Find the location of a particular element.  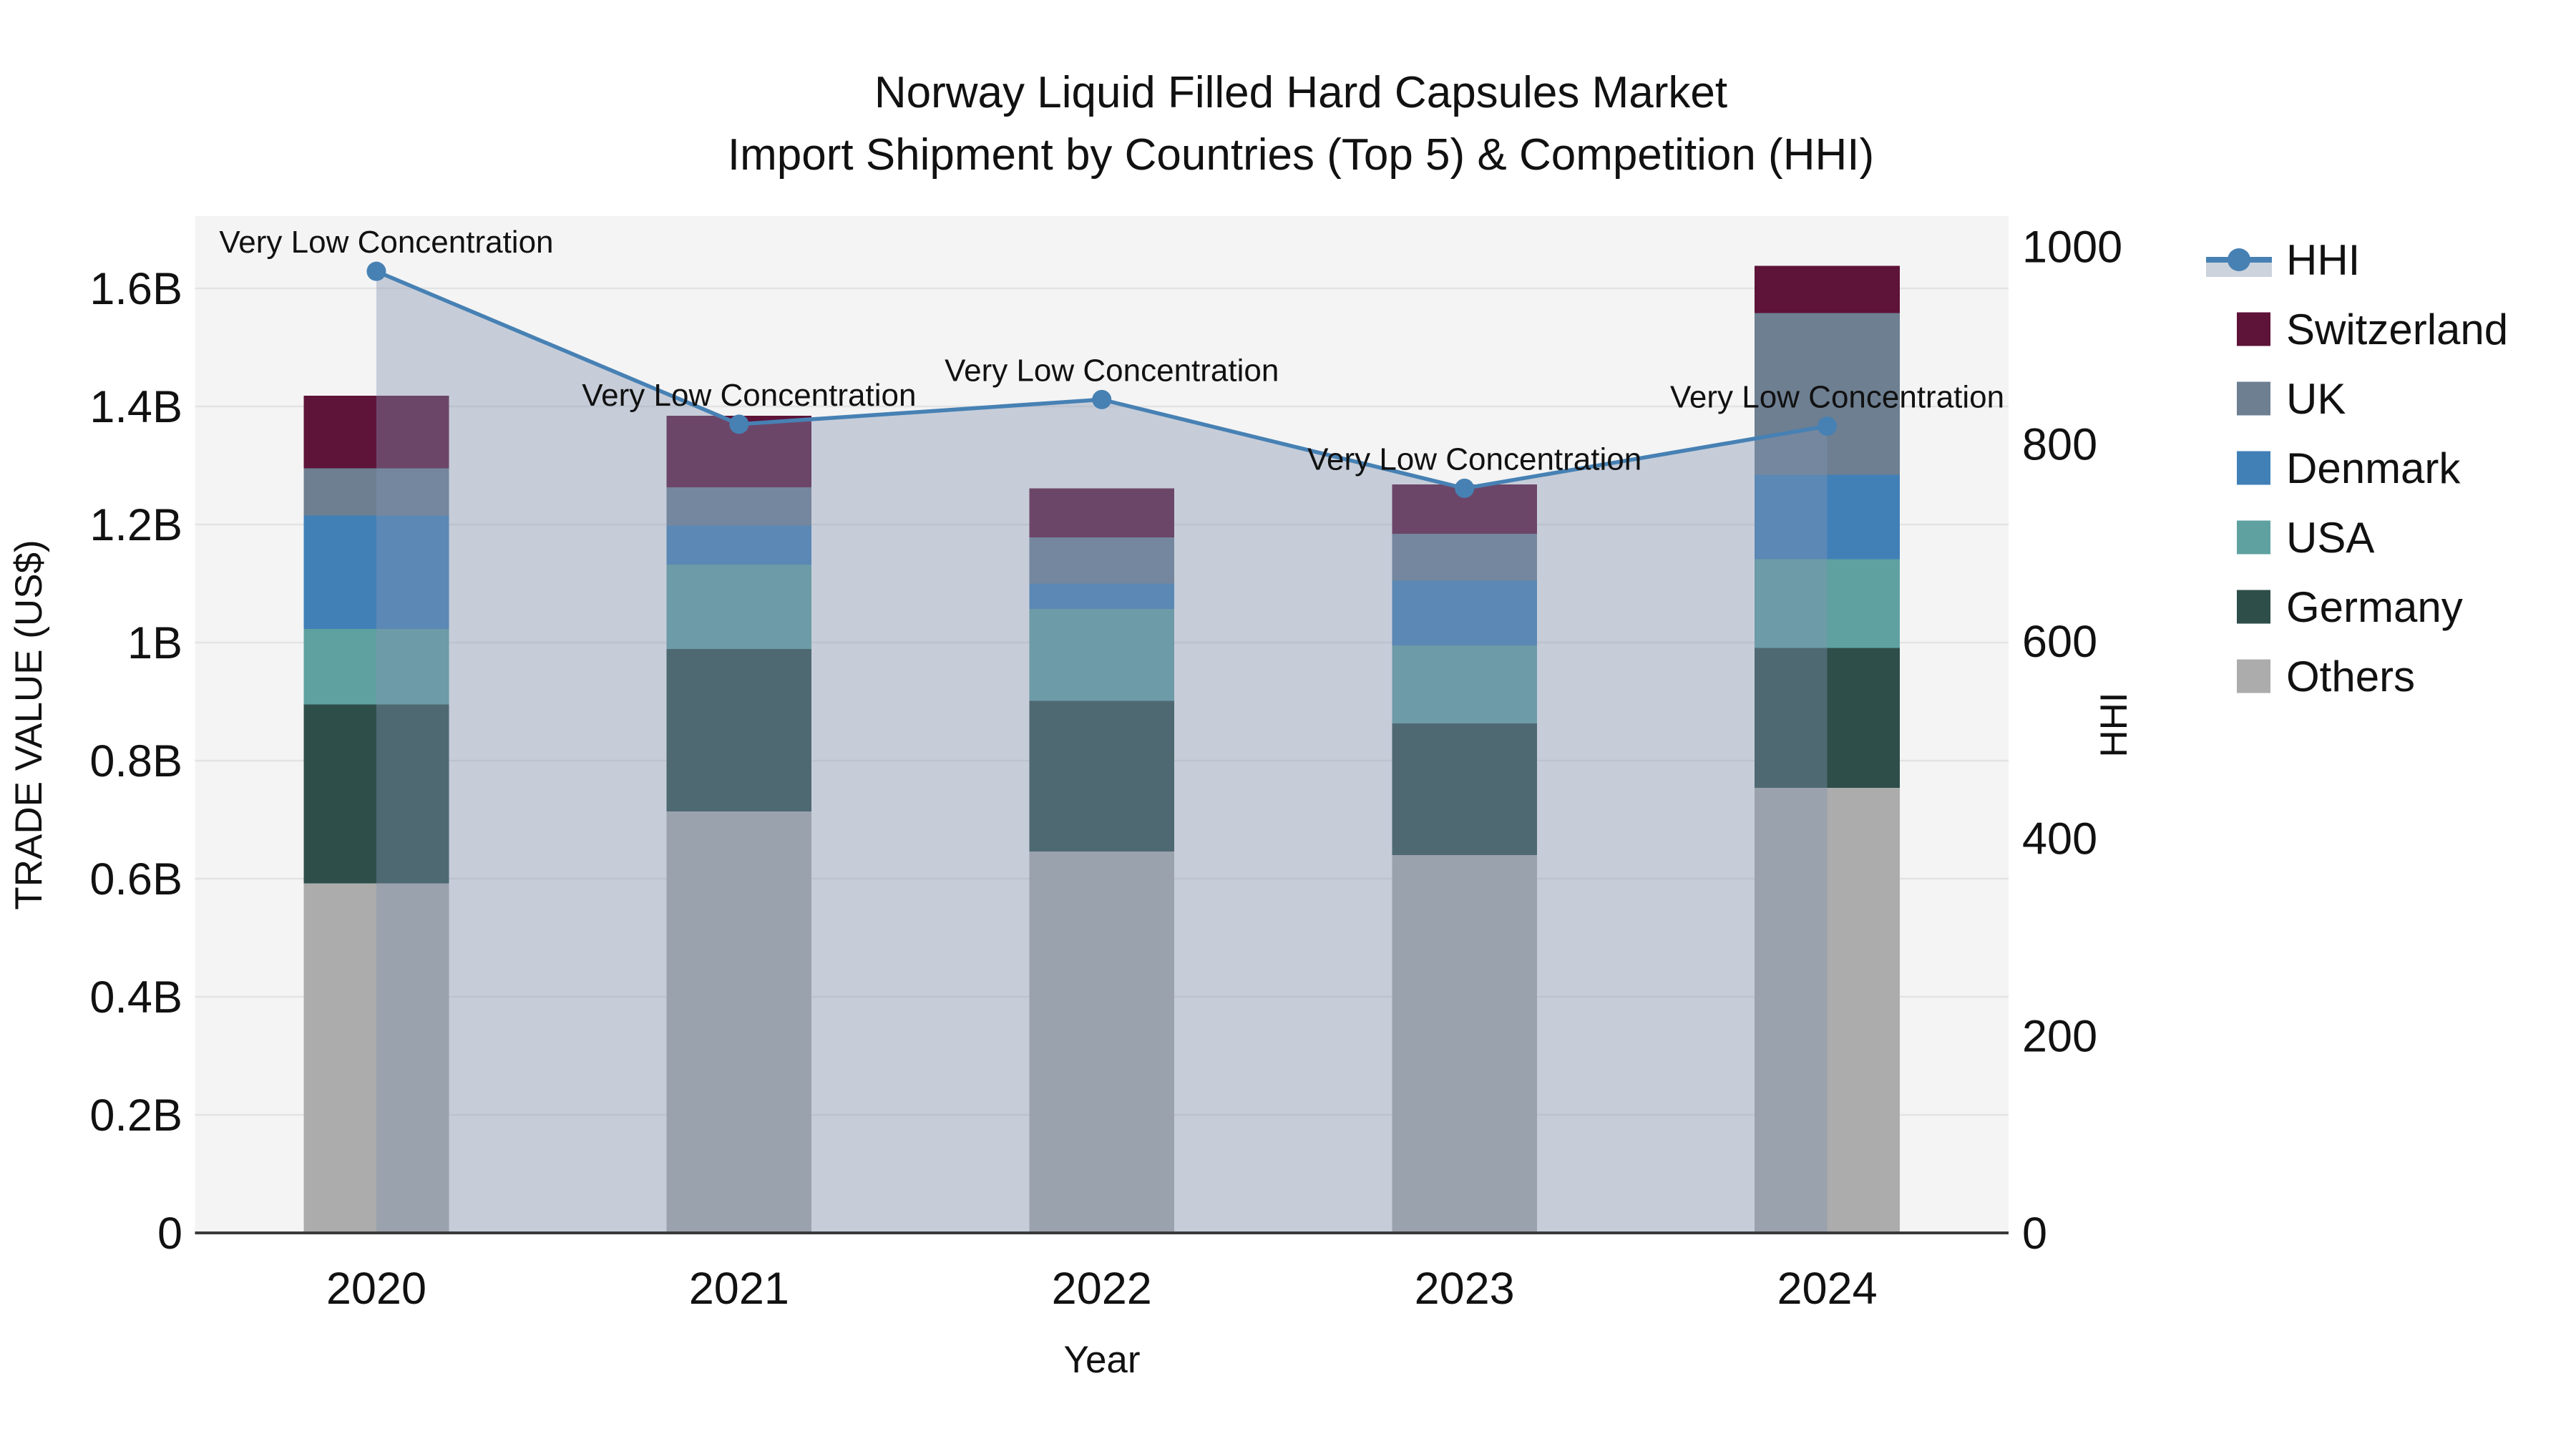

bar-segment-others-2024 is located at coordinates (1827, 1010).